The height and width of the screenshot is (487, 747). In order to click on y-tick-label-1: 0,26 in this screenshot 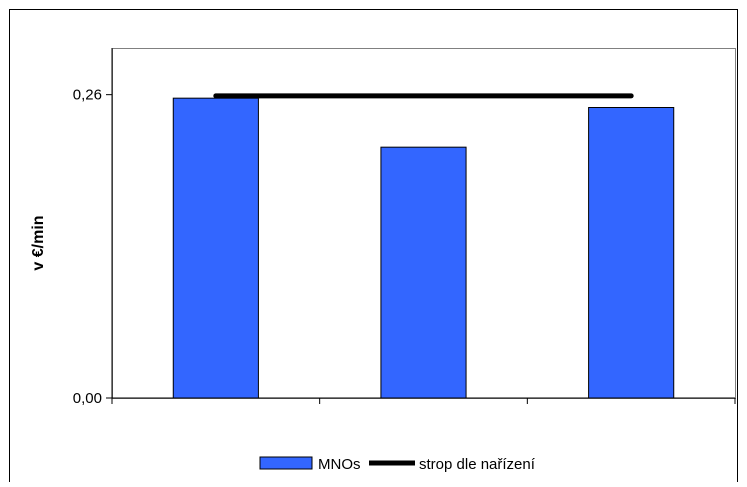, I will do `click(87, 95)`.